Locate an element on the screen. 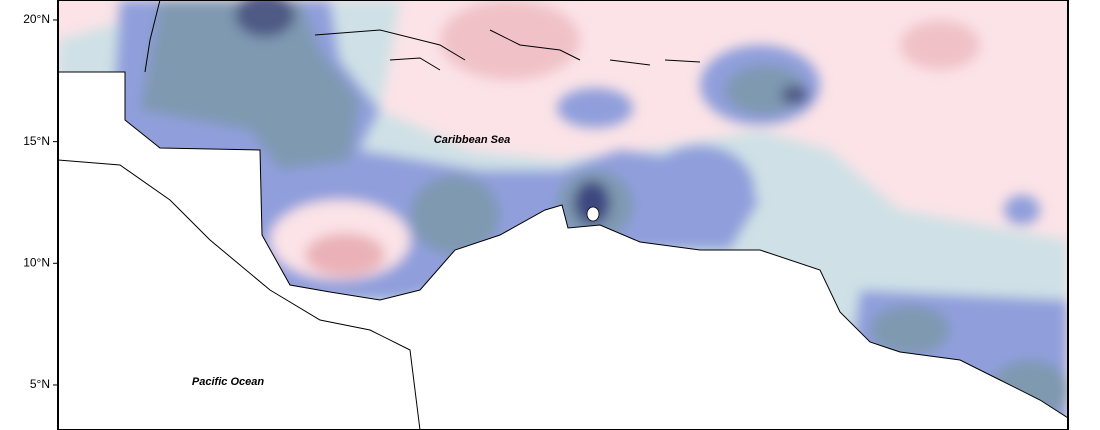 The image size is (1100, 430). lat-tick-label: 20°N is located at coordinates (36, 19).